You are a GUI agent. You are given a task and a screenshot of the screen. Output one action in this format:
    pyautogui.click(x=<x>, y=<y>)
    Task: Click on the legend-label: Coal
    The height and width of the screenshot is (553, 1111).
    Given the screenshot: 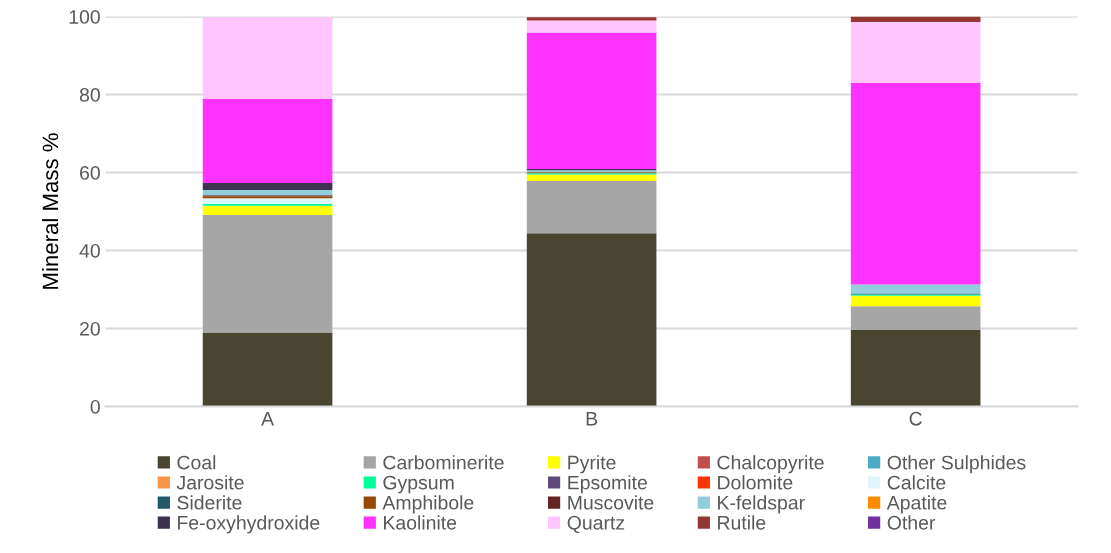 What is the action you would take?
    pyautogui.click(x=196, y=462)
    